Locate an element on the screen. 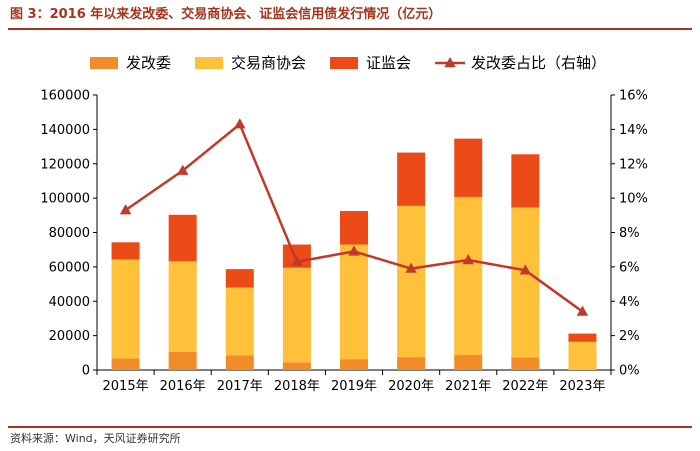 The width and height of the screenshot is (700, 451). x-tick-label: 2018年 is located at coordinates (297, 386).